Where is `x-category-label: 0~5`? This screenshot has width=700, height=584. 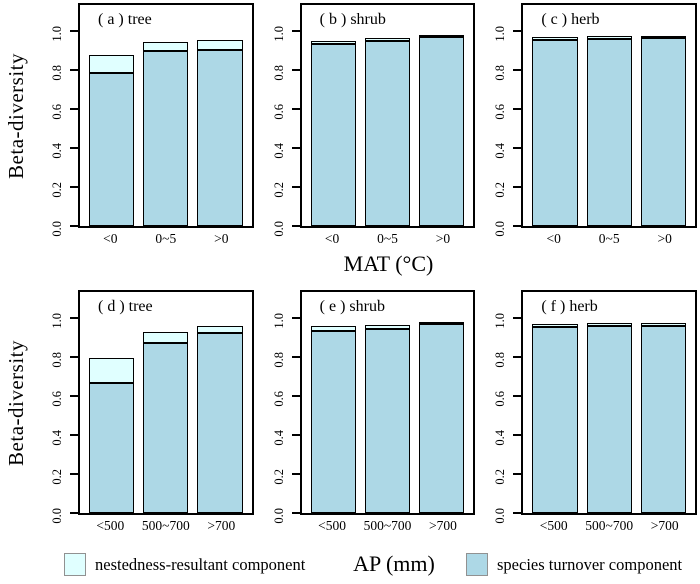
x-category-label: 0~5 is located at coordinates (166, 238).